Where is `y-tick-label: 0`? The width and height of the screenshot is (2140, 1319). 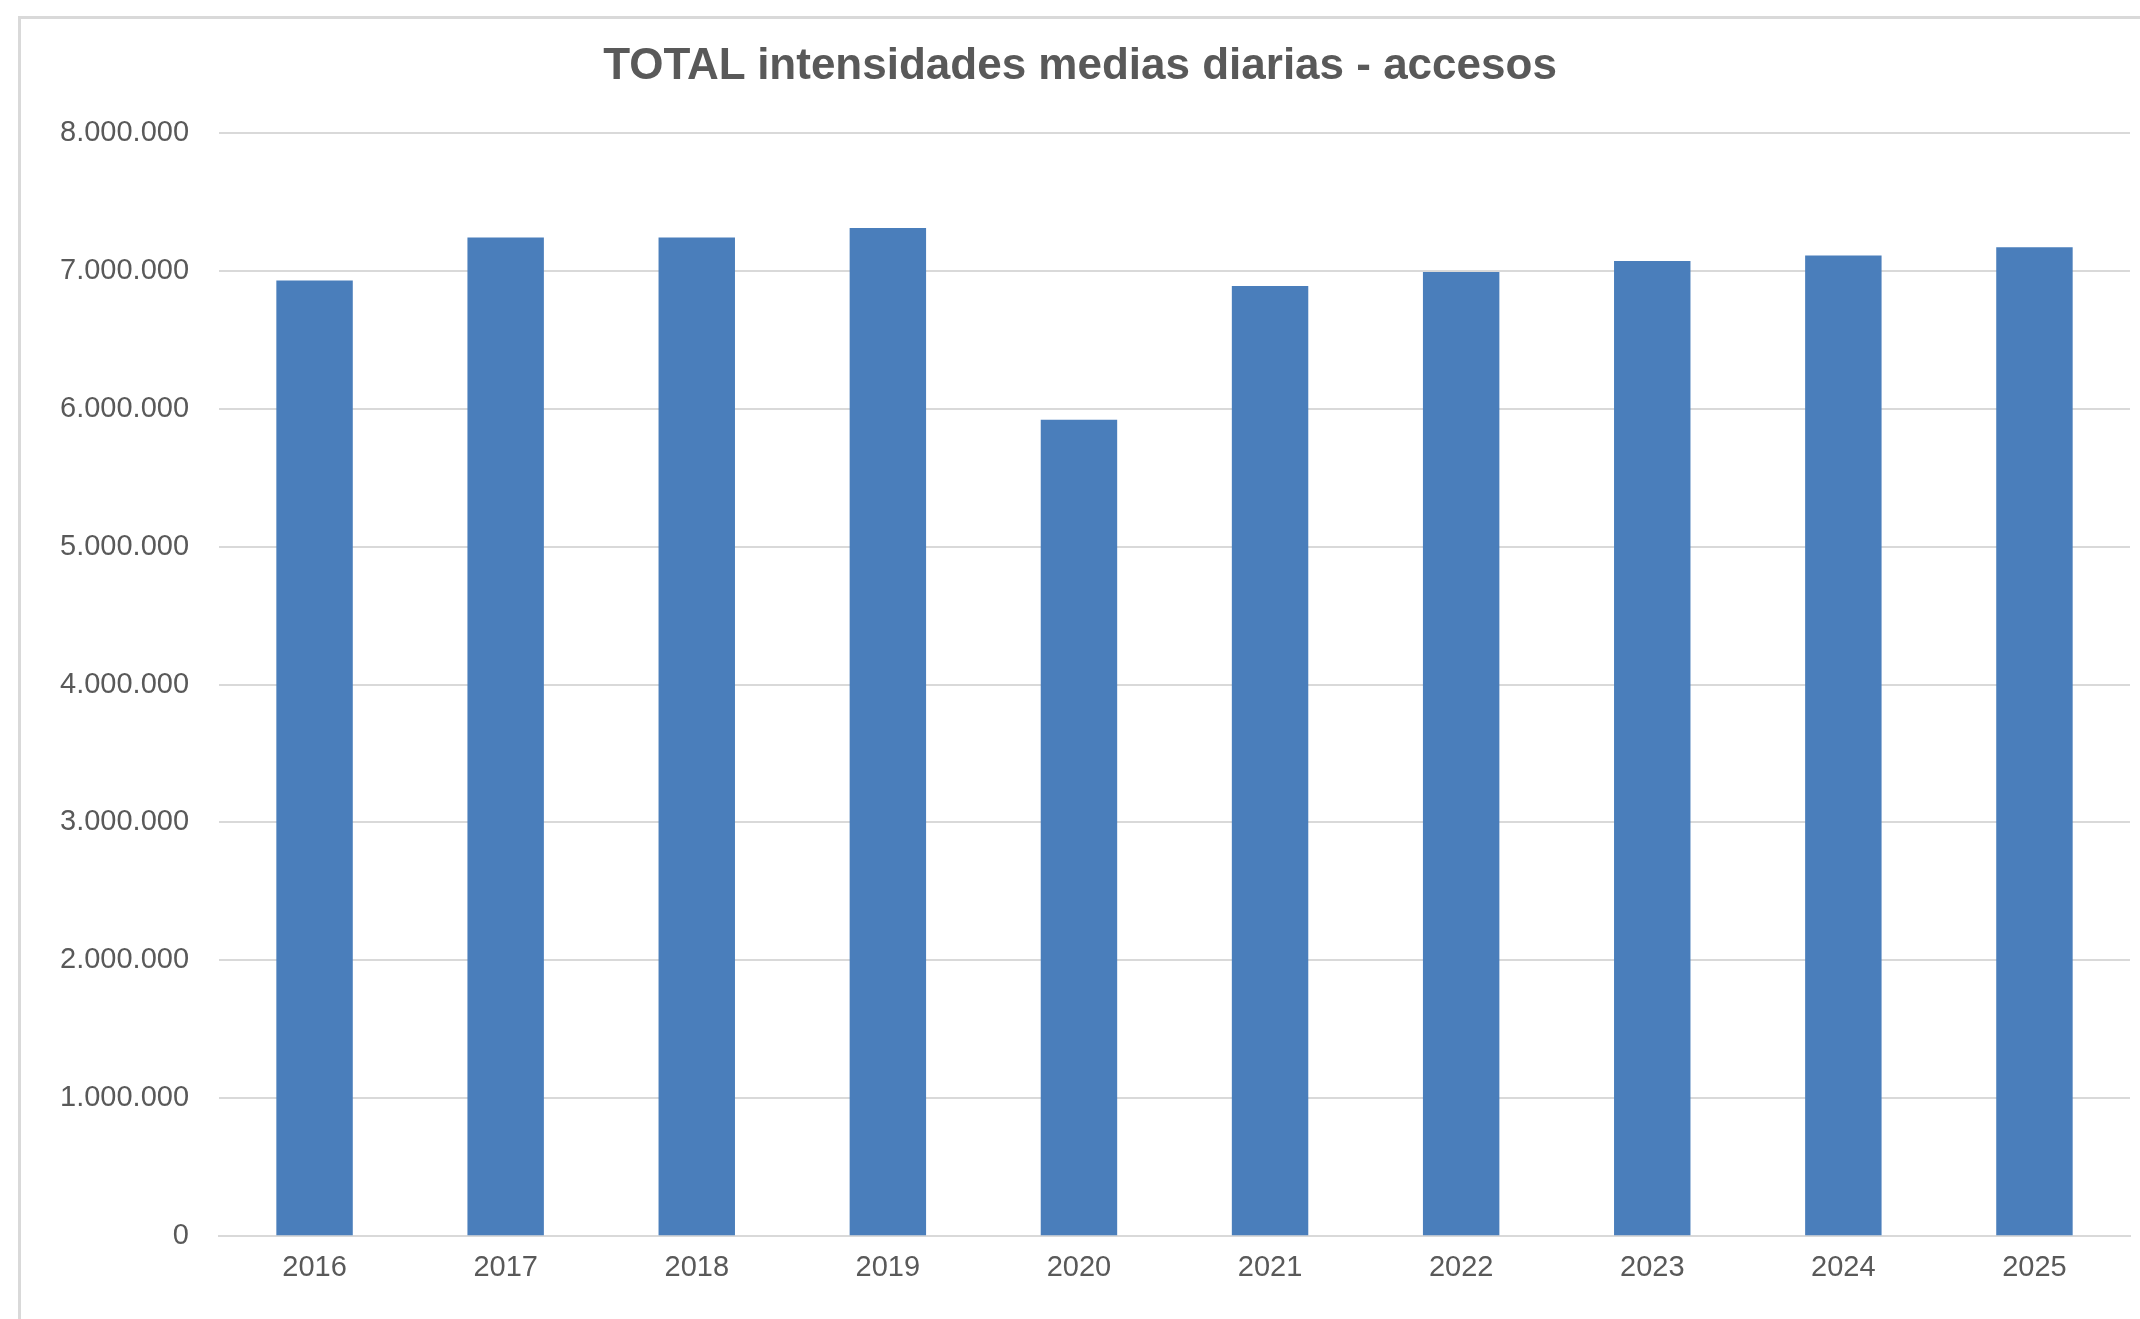 y-tick-label: 0 is located at coordinates (181, 1234).